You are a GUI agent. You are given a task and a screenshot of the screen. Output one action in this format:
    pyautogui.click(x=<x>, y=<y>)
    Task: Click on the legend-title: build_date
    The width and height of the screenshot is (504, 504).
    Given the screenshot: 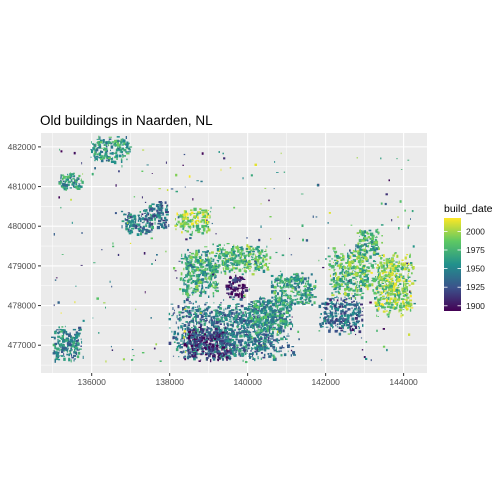 What is the action you would take?
    pyautogui.click(x=468, y=209)
    